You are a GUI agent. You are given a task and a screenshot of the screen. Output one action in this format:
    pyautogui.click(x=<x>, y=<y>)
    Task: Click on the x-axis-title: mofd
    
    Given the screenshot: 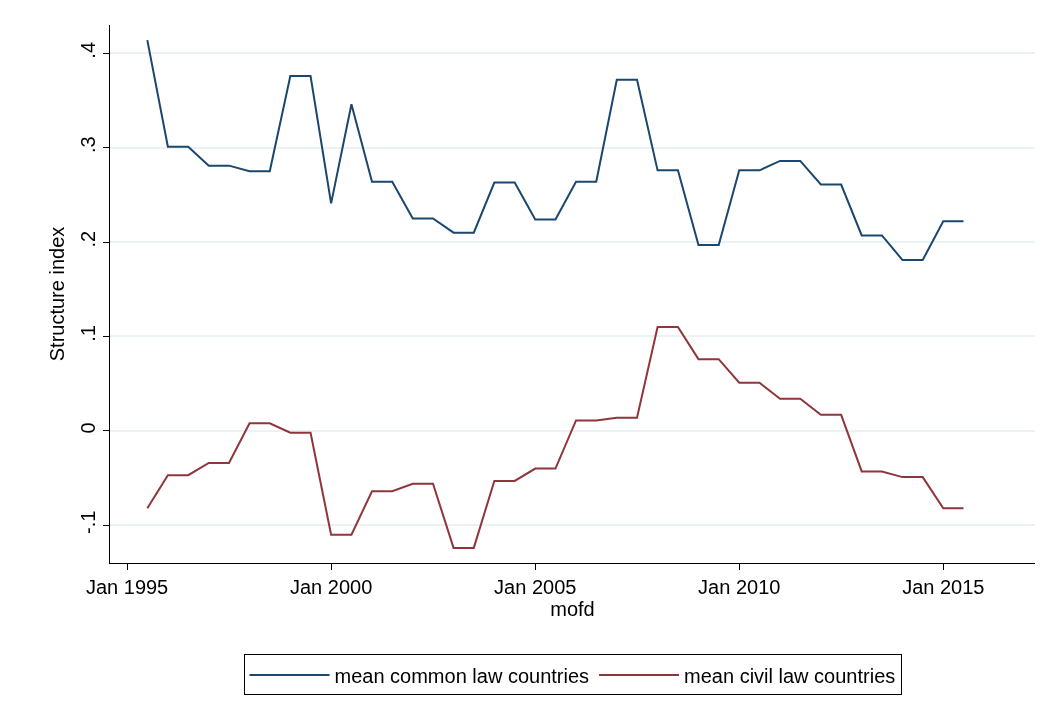 What is the action you would take?
    pyautogui.click(x=572, y=609)
    